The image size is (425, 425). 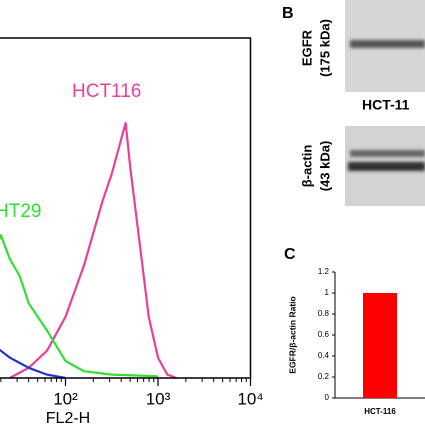 I want to click on x-tick-label: 10⁴, so click(x=250, y=398).